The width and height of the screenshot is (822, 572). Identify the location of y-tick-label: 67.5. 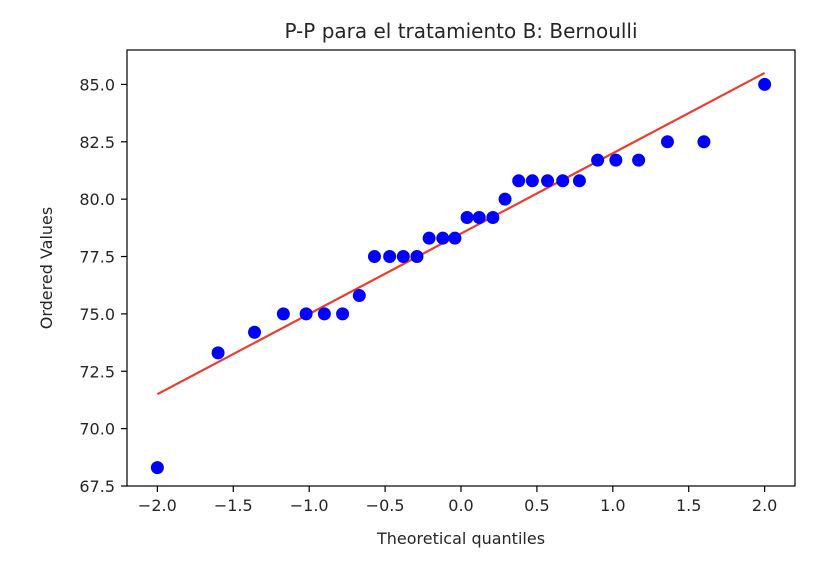
(97, 486).